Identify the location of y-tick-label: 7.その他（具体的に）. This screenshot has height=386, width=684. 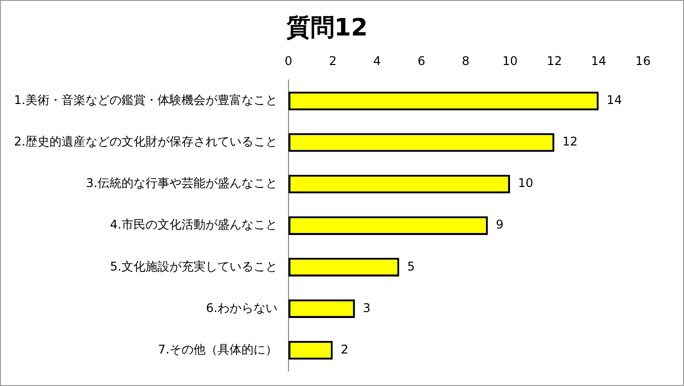
(218, 349).